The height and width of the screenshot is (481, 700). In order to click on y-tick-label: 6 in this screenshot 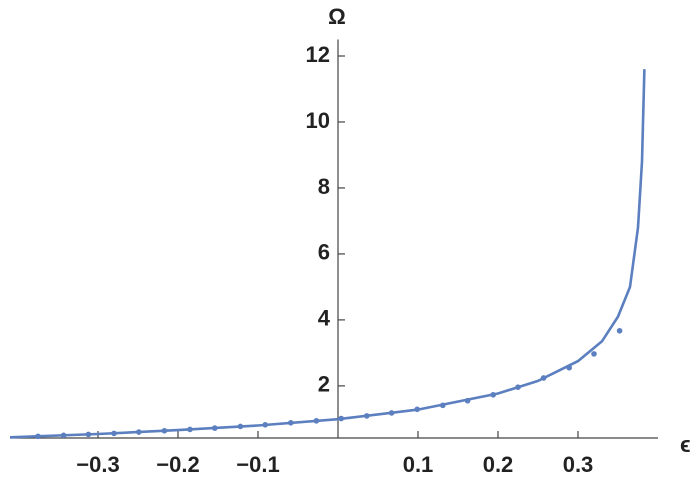, I will do `click(324, 252)`.